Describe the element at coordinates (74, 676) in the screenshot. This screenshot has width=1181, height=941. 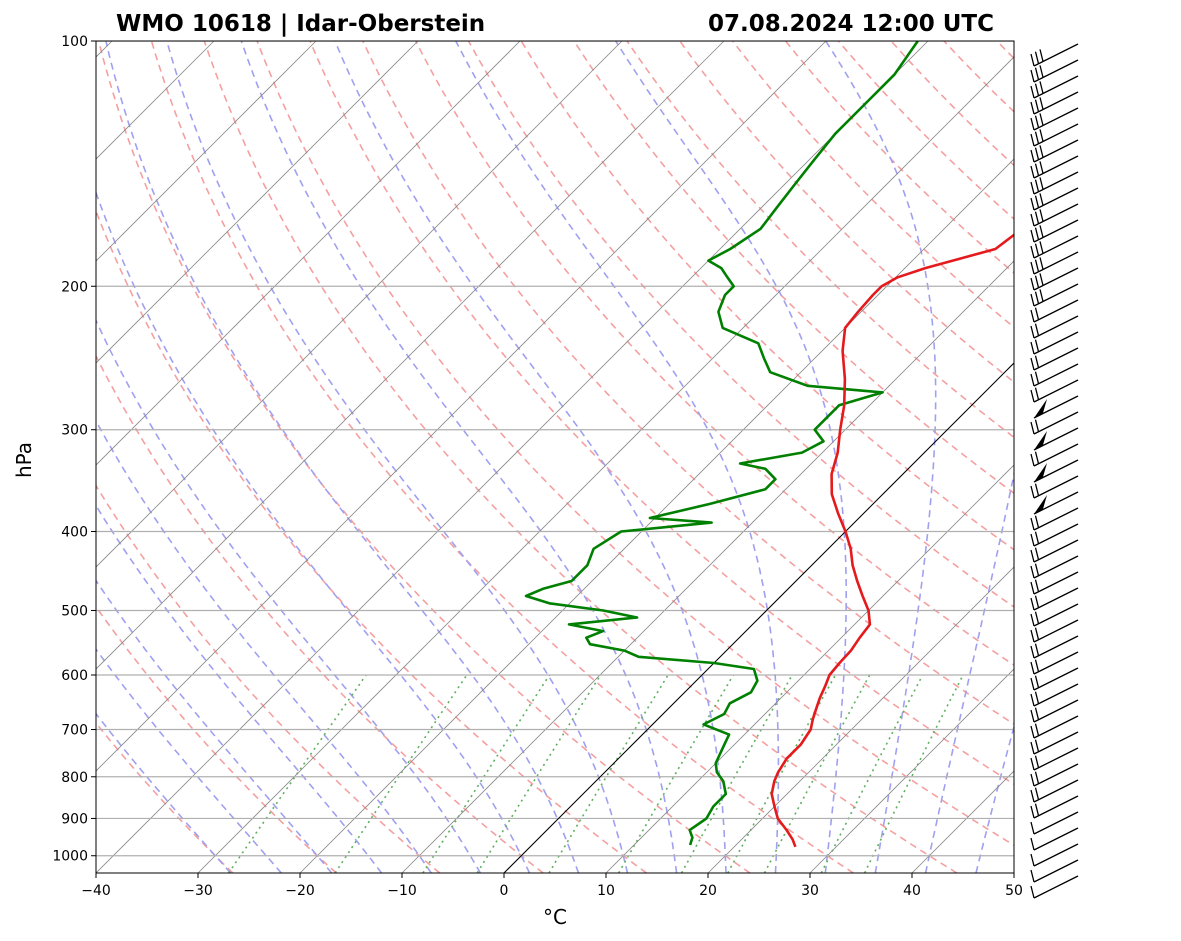
I see `y-tick-label: 600` at that location.